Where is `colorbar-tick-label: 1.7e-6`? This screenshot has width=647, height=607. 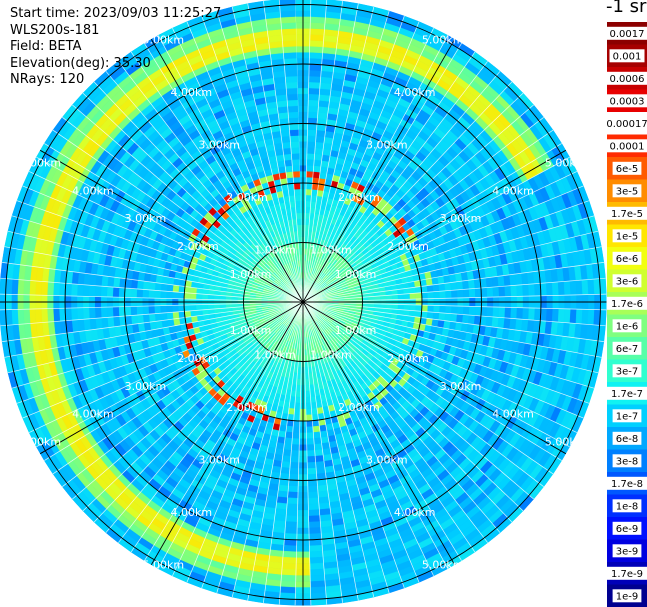
colorbar-tick-label: 1.7e-6 is located at coordinates (627, 304).